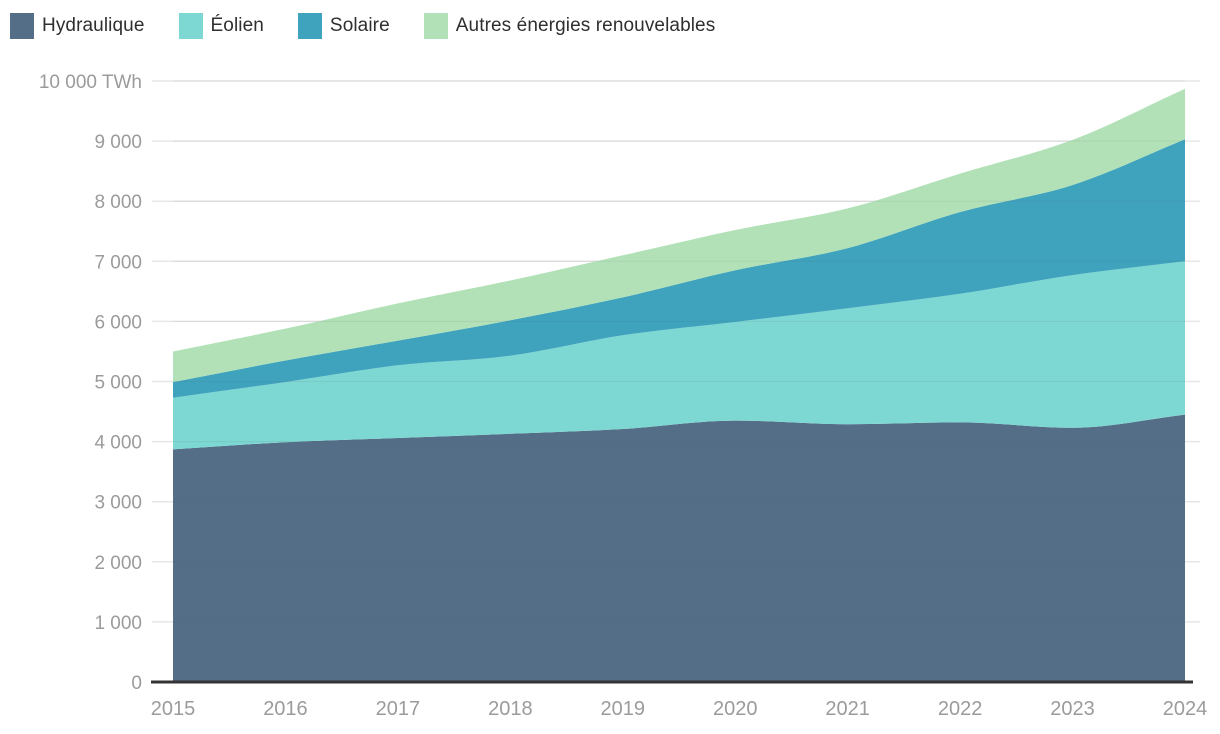 This screenshot has height=734, width=1220. Describe the element at coordinates (398, 709) in the screenshot. I see `x-axis-tick-label: 2017` at that location.